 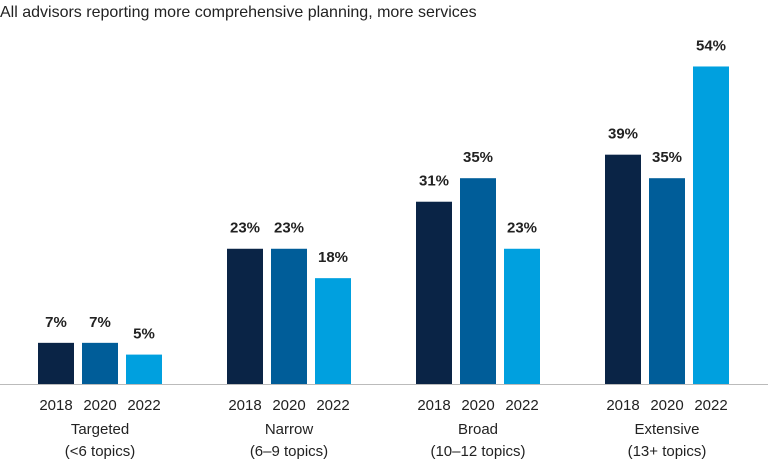 What do you see at coordinates (333, 257) in the screenshot?
I see `value-label: 18%` at bounding box center [333, 257].